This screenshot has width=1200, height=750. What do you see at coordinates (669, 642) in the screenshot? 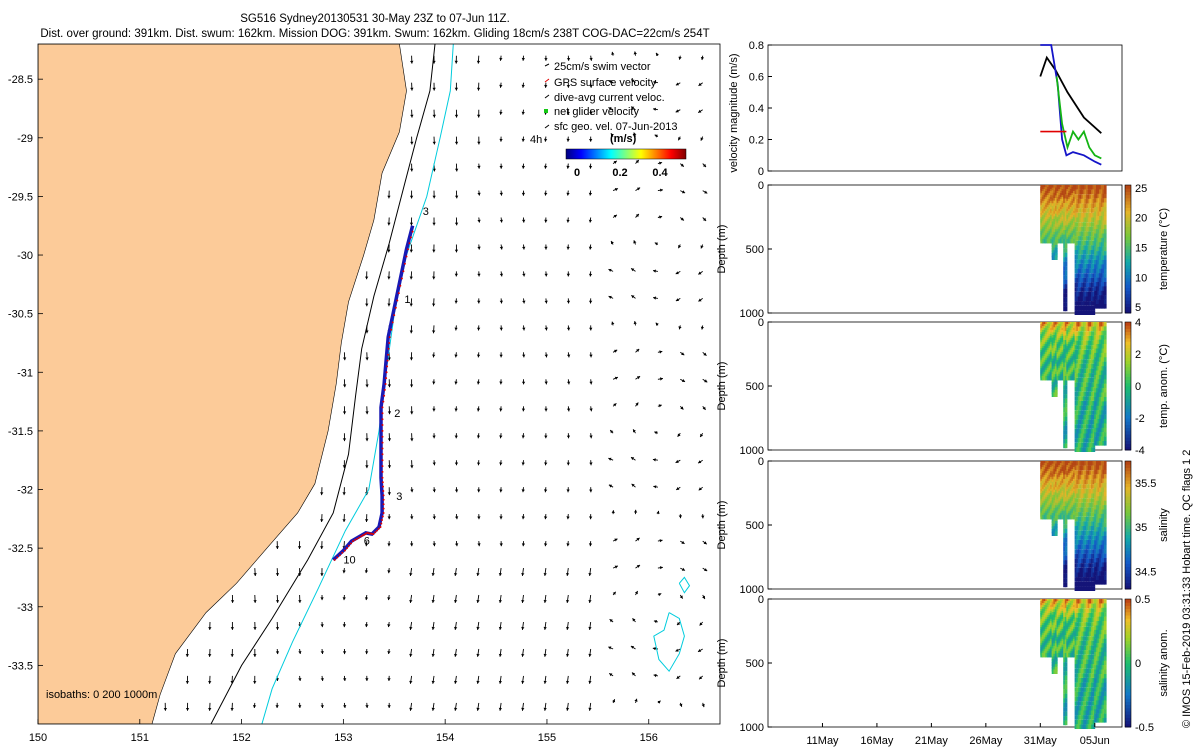
I see `isobath-1000m-eddy` at bounding box center [669, 642].